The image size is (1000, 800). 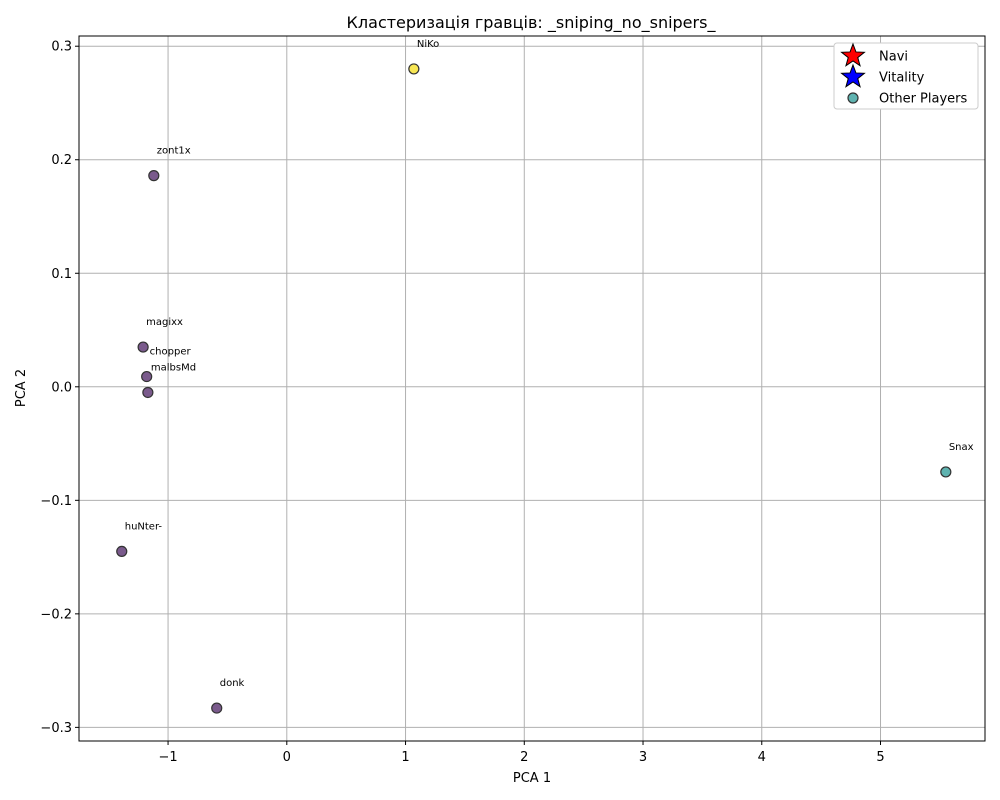 What do you see at coordinates (923, 99) in the screenshot?
I see `legend-label: Other Players` at bounding box center [923, 99].